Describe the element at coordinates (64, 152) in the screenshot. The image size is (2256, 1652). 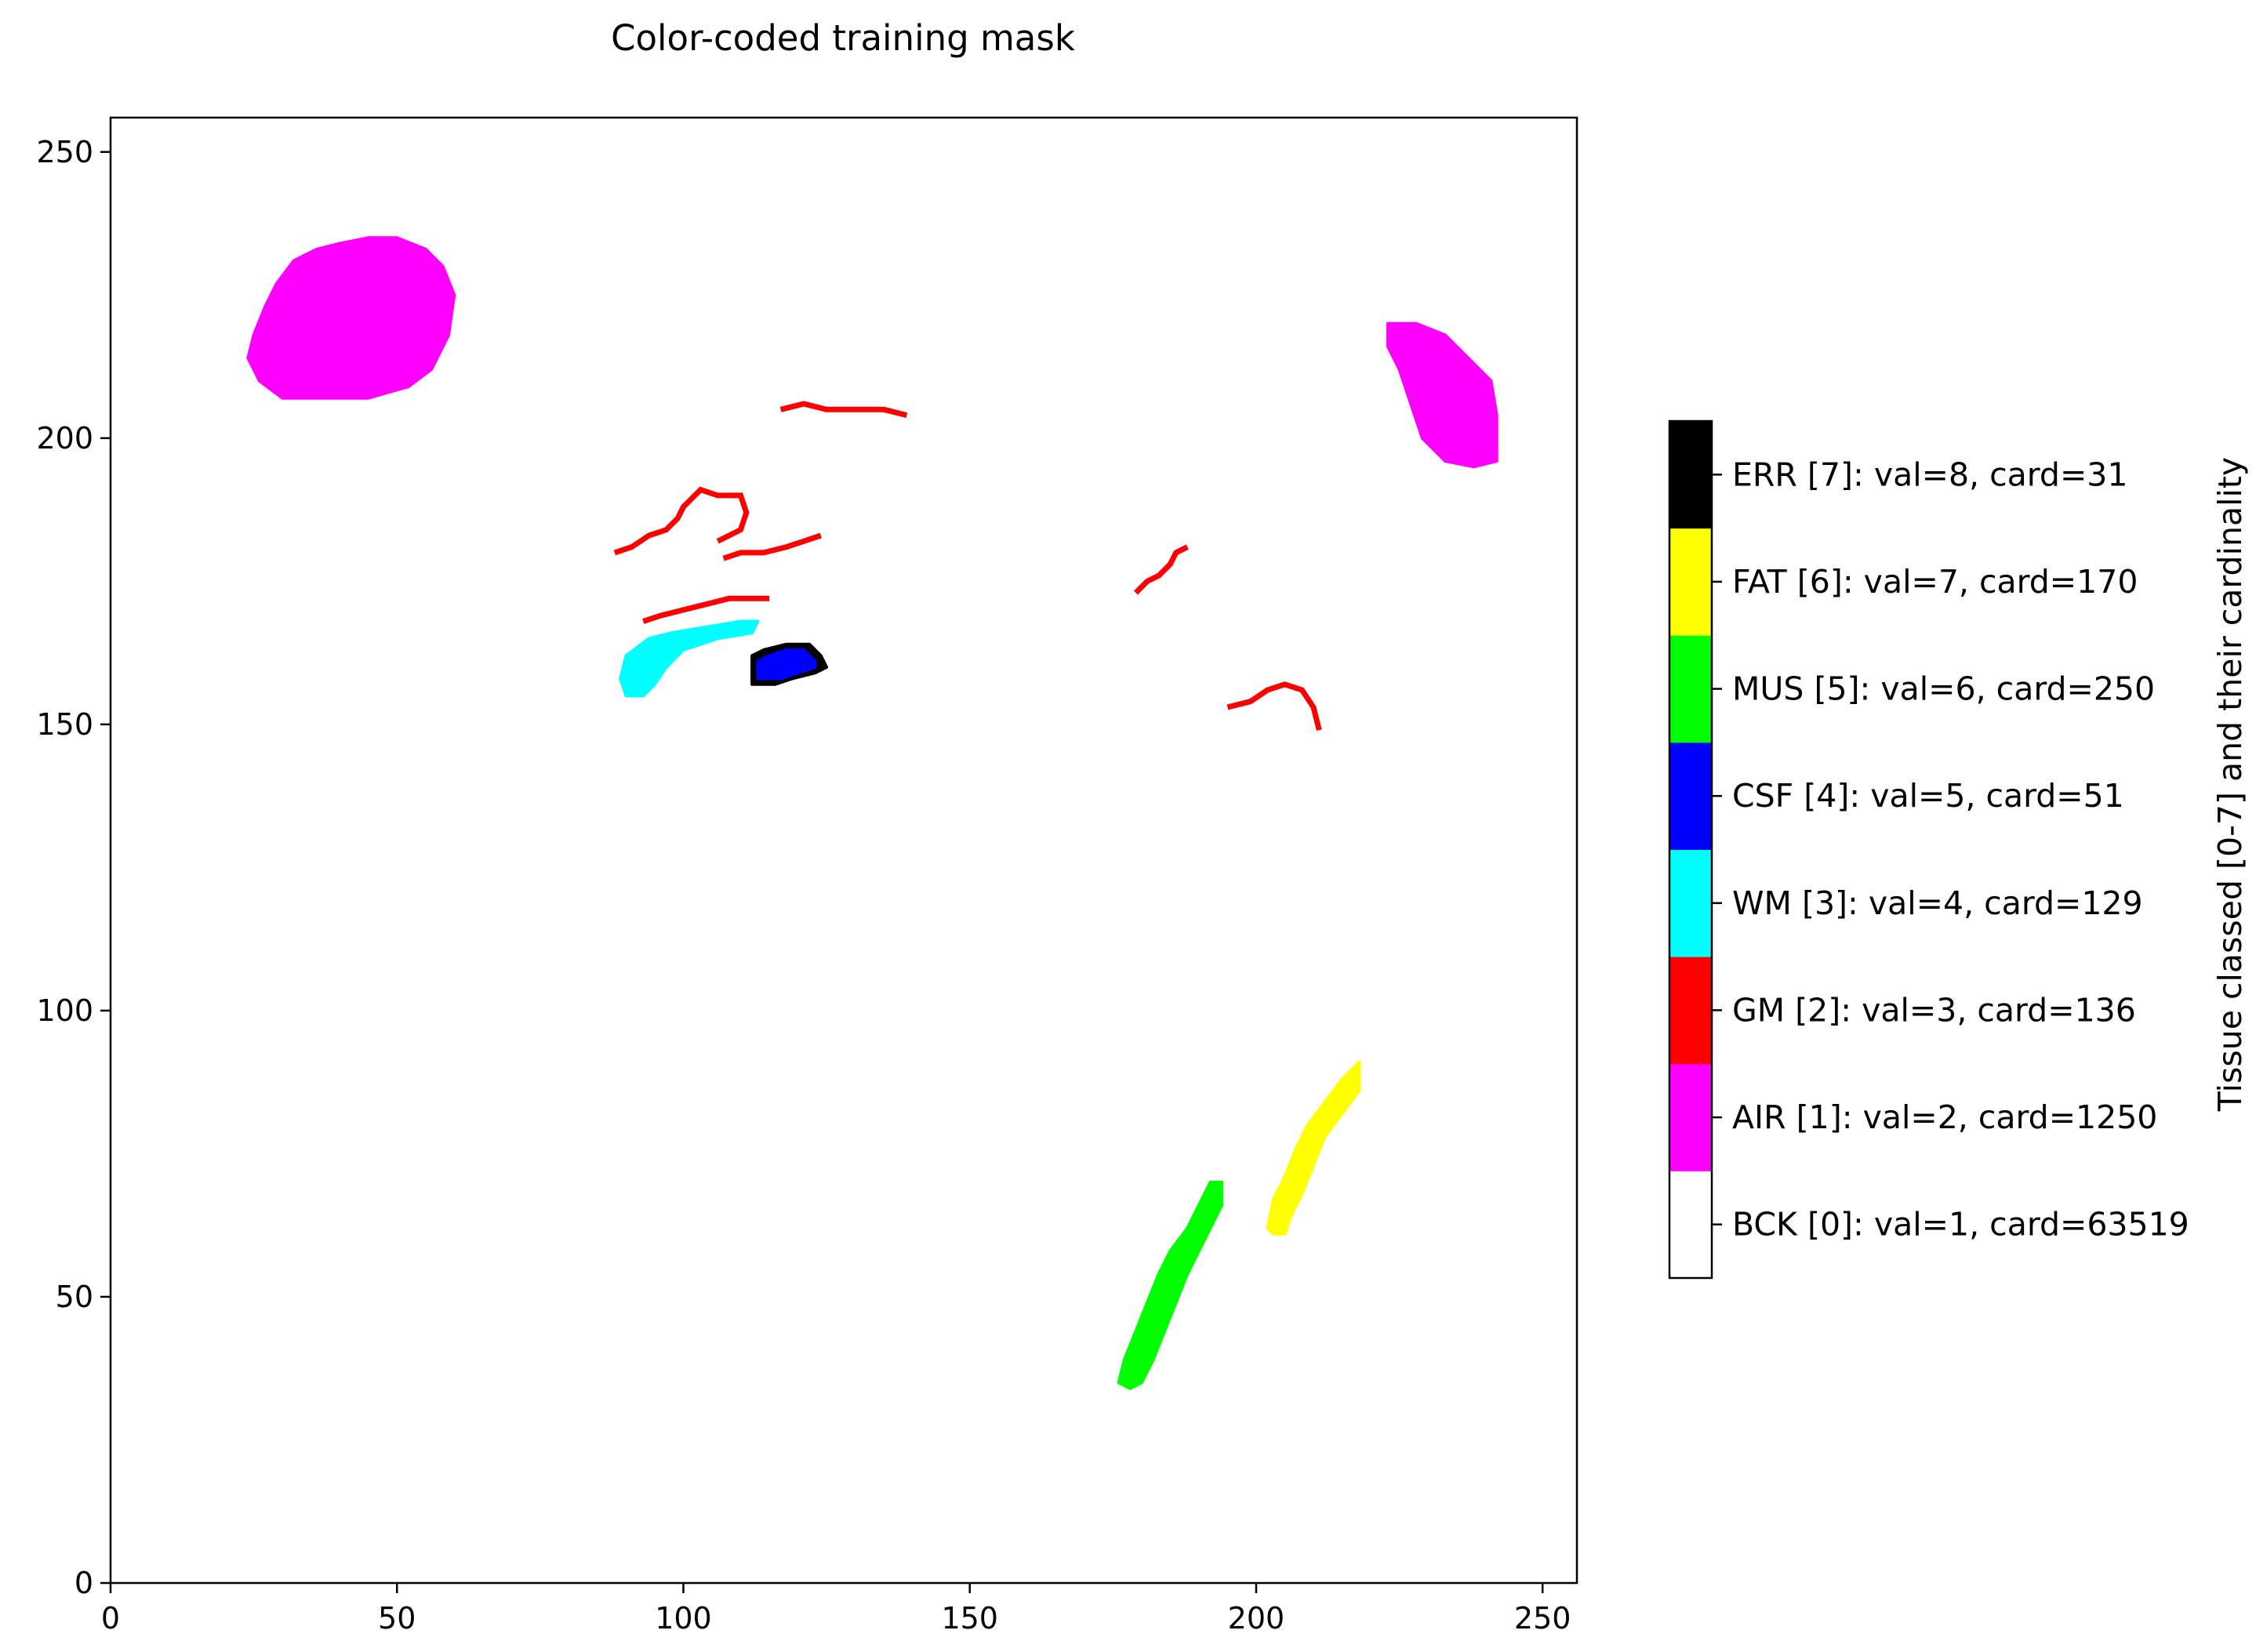
I see `y-tick-label: 250` at that location.